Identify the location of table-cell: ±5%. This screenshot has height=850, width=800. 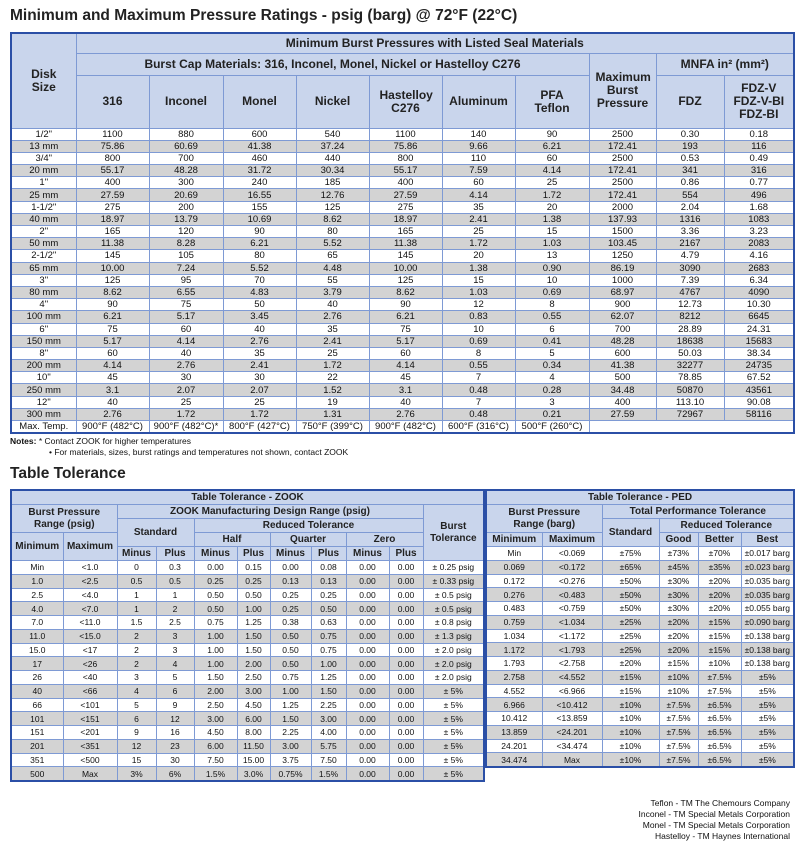
(767, 732).